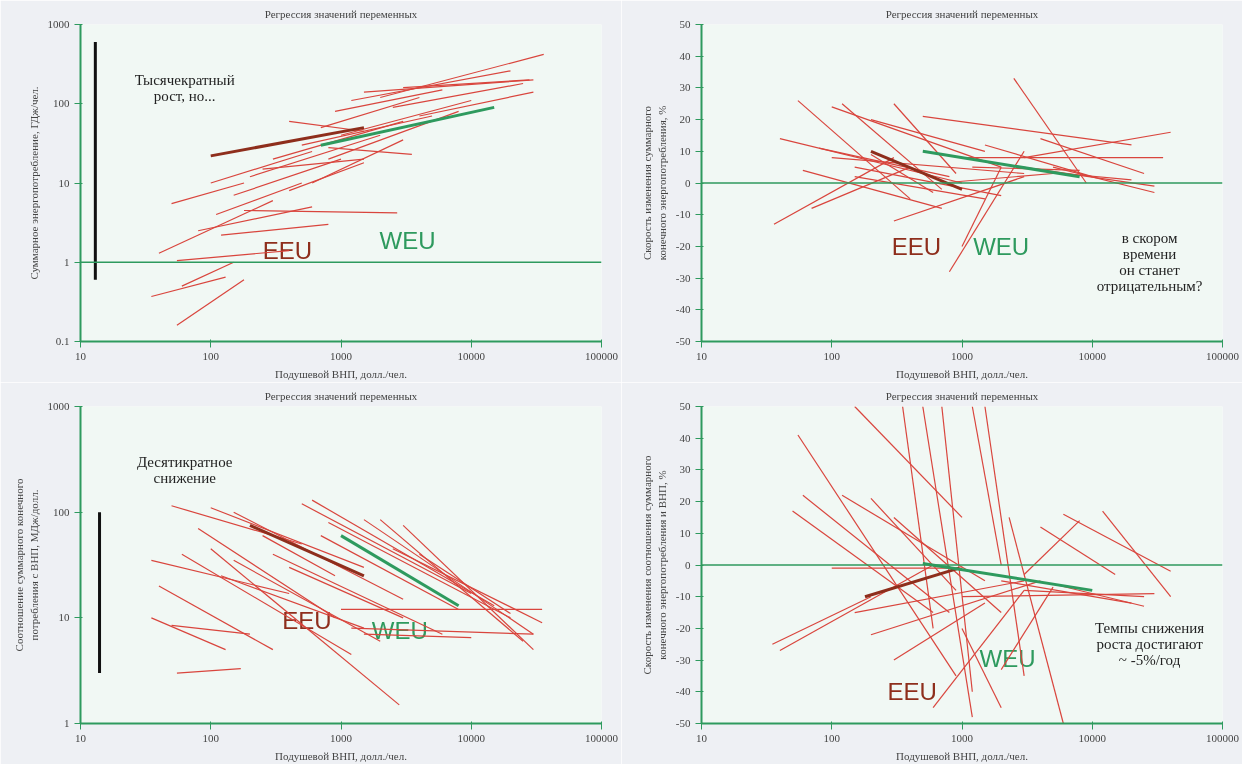 This screenshot has width=1242, height=764. Describe the element at coordinates (654, 183) in the screenshot. I see `y-axis-title: Скорость изменения суммарного конечного энергопотребления, %` at that location.